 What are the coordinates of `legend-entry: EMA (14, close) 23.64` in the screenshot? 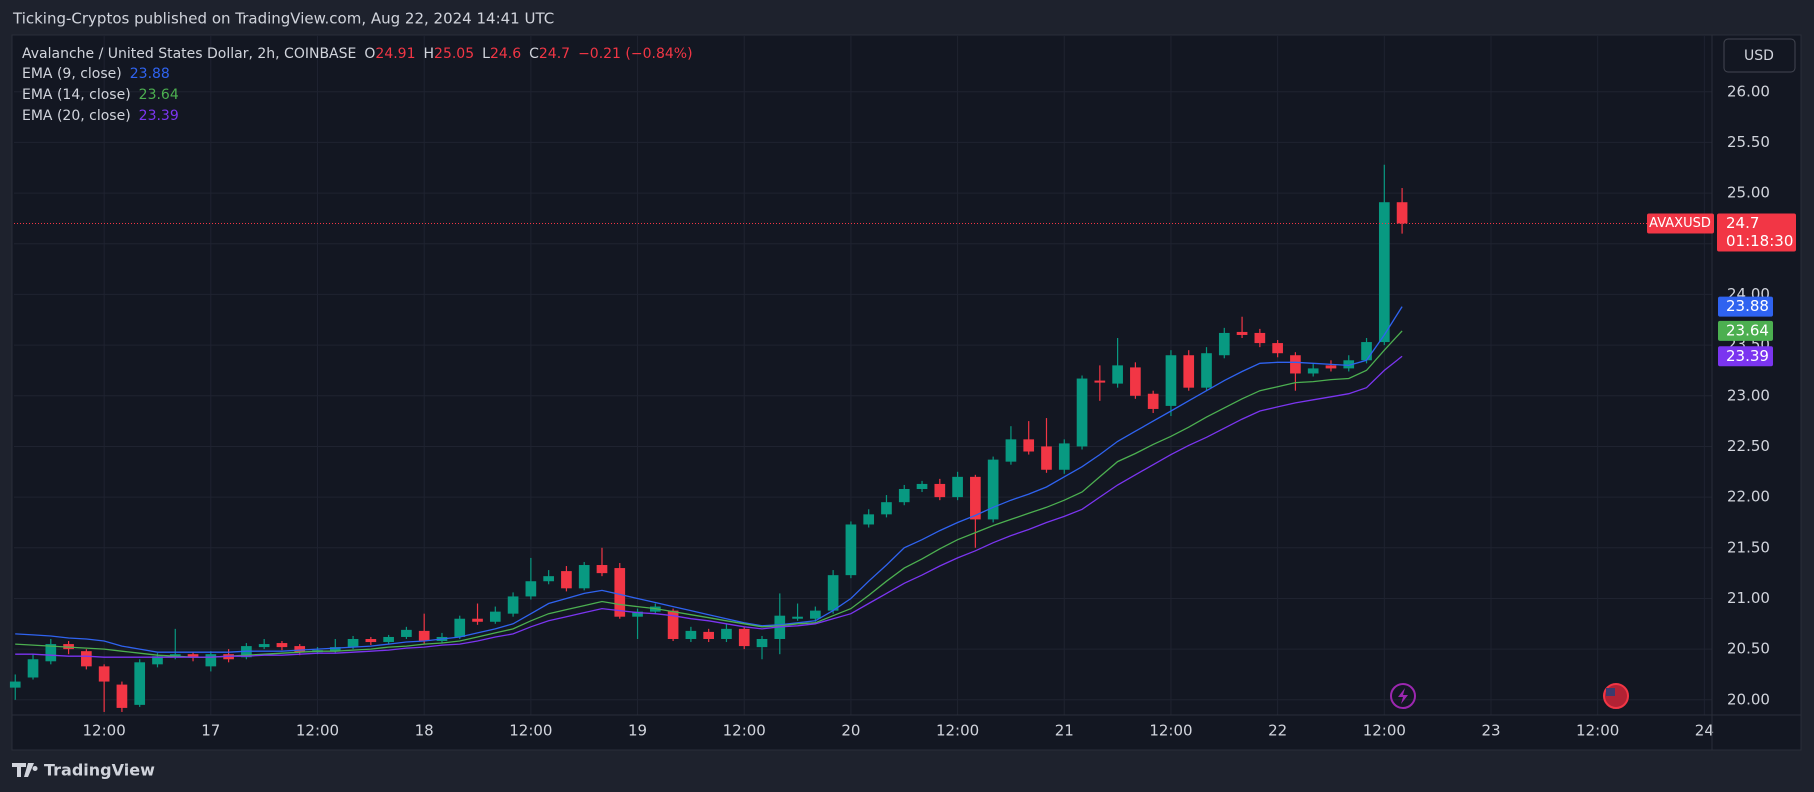 It's located at (100, 95).